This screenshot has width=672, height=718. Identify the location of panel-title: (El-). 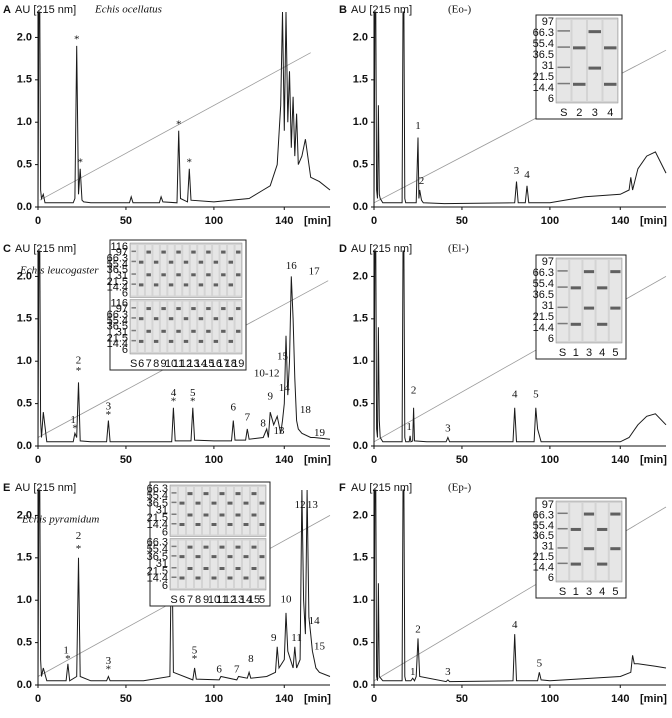
(458, 249).